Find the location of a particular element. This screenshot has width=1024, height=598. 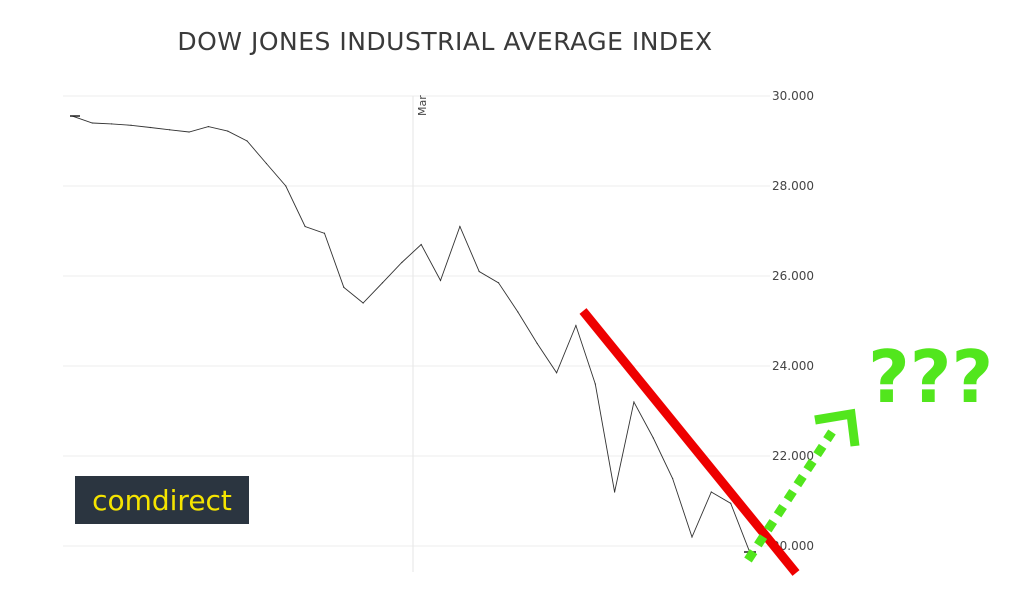

month-marker: Mar is located at coordinates (420, 333).